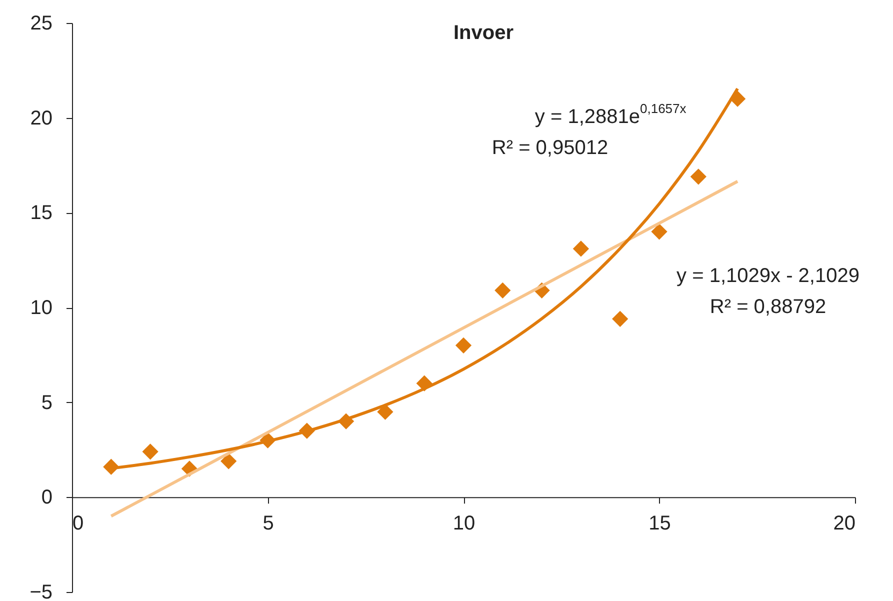 The image size is (893, 601). I want to click on y-tick-label: 25, so click(41, 23).